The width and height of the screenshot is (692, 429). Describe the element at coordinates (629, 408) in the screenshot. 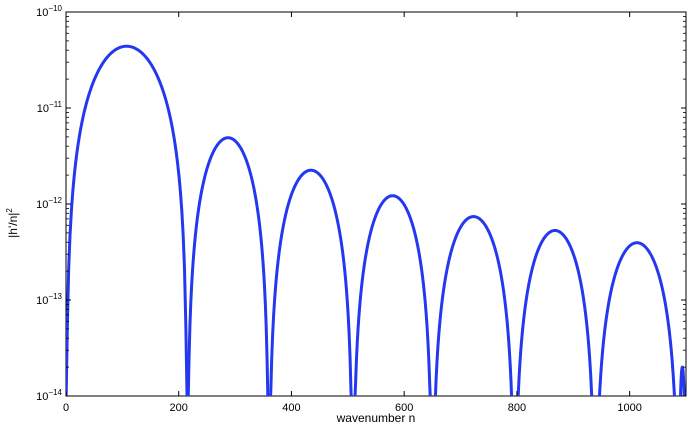

I see `x-tick-label: 1000` at that location.